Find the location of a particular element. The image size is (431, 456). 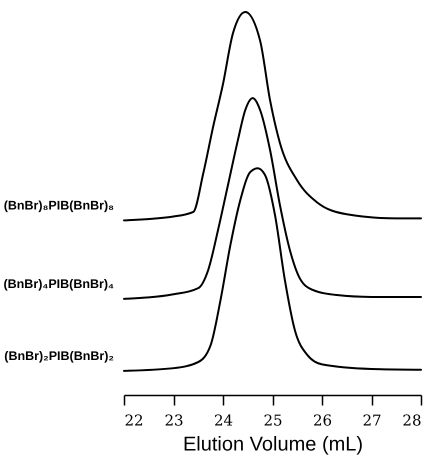

x-tick-label: 22 is located at coordinates (134, 421).